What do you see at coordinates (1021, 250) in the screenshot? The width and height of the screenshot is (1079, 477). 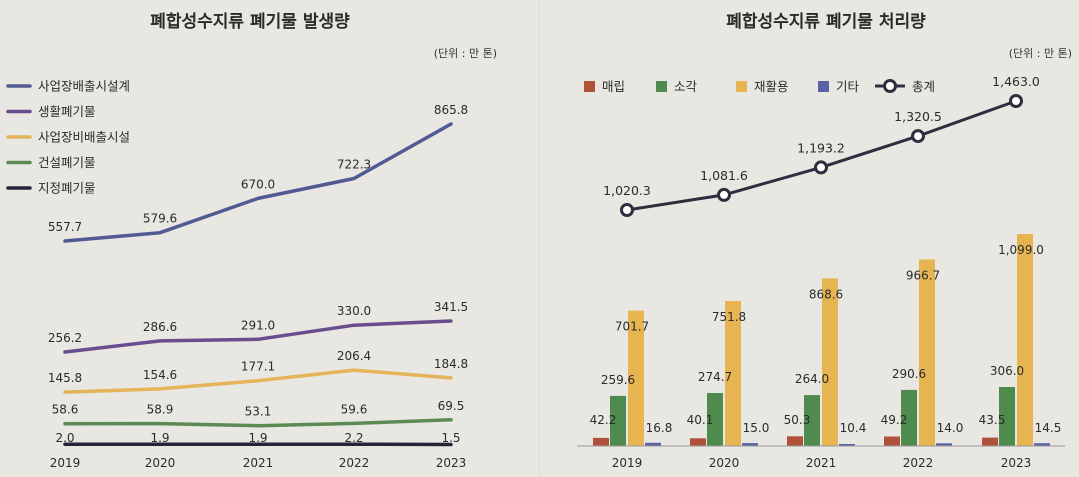 I see `treatment-data-label: 1,099.0` at bounding box center [1021, 250].